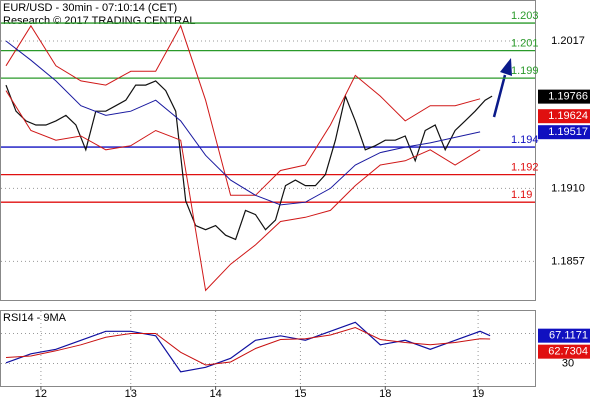  What do you see at coordinates (525, 44) in the screenshot?
I see `level-label: 1.201` at bounding box center [525, 44].